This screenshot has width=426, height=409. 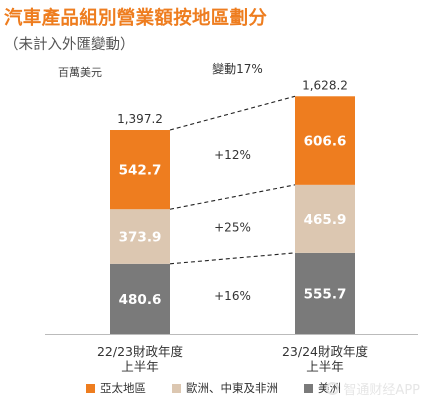 What do you see at coordinates (90, 388) in the screenshot?
I see `legend-swatch-asia-pacific` at bounding box center [90, 388].